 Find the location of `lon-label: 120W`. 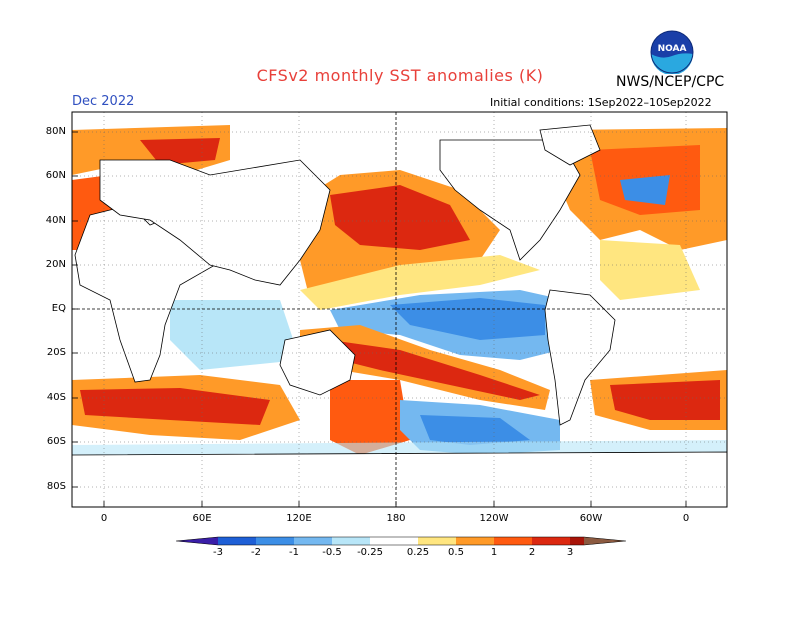

lon-label: 120W is located at coordinates (494, 518).